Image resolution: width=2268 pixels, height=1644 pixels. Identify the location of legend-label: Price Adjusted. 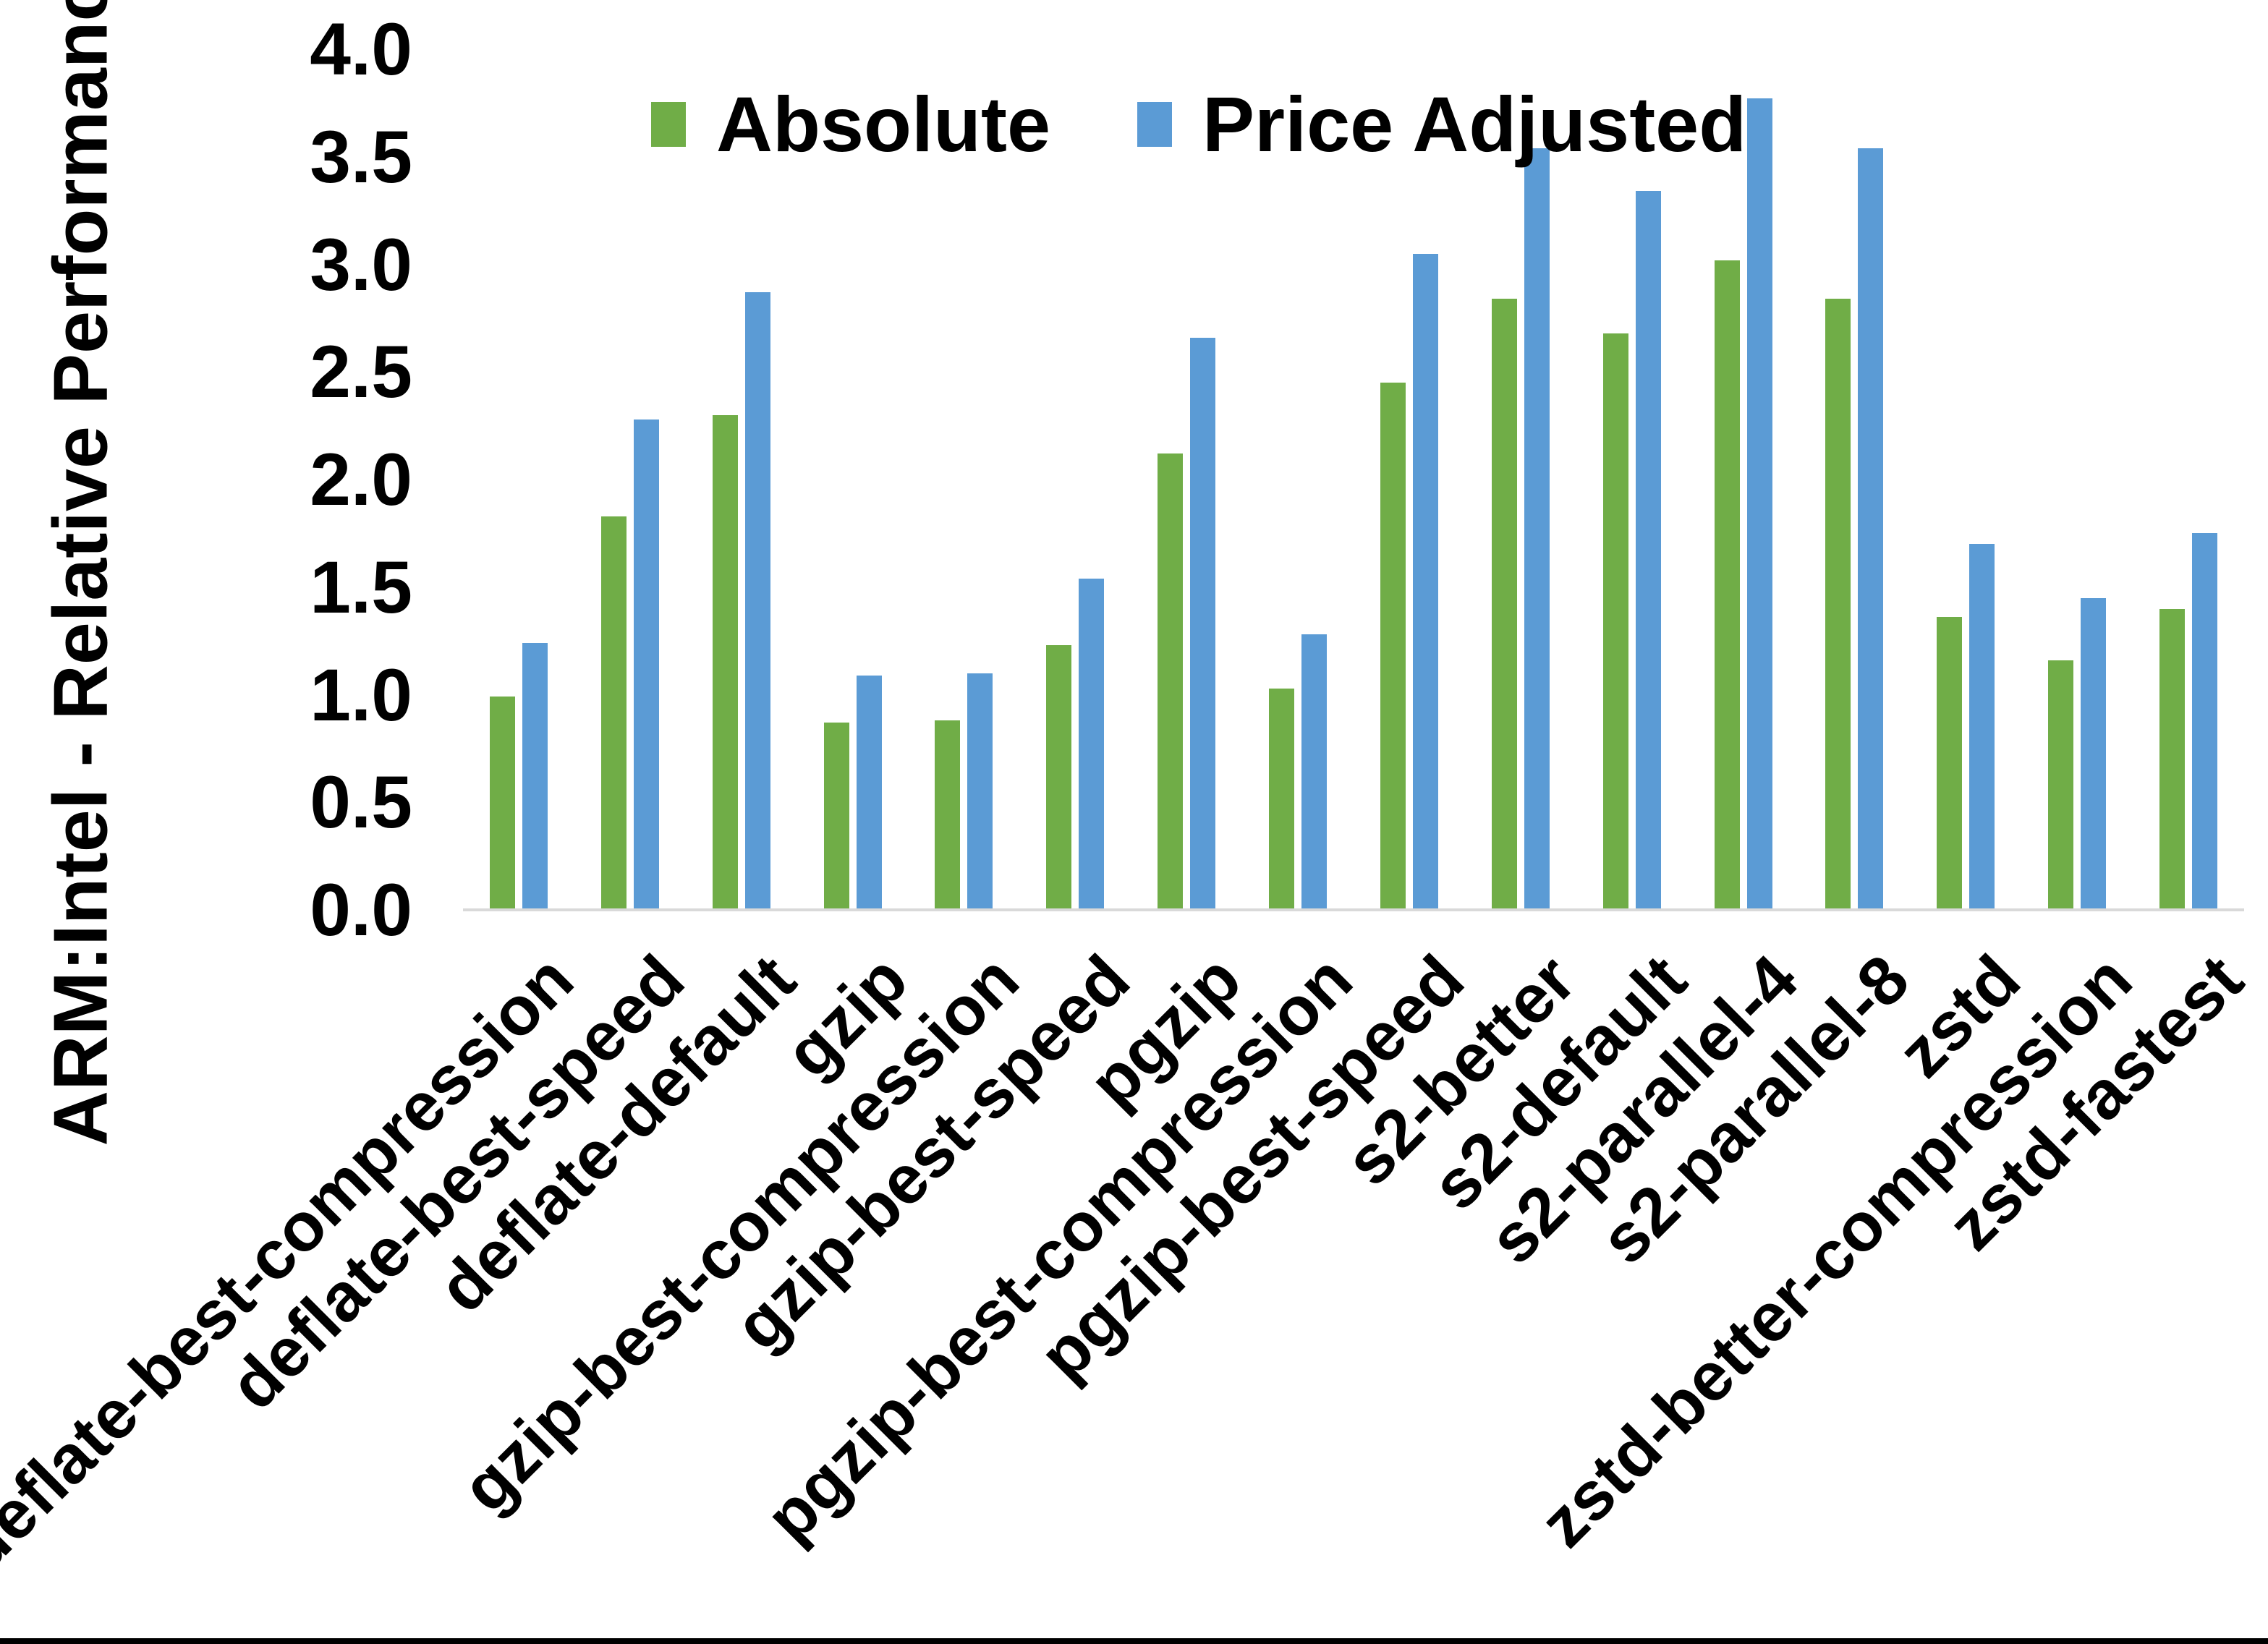
(1474, 124).